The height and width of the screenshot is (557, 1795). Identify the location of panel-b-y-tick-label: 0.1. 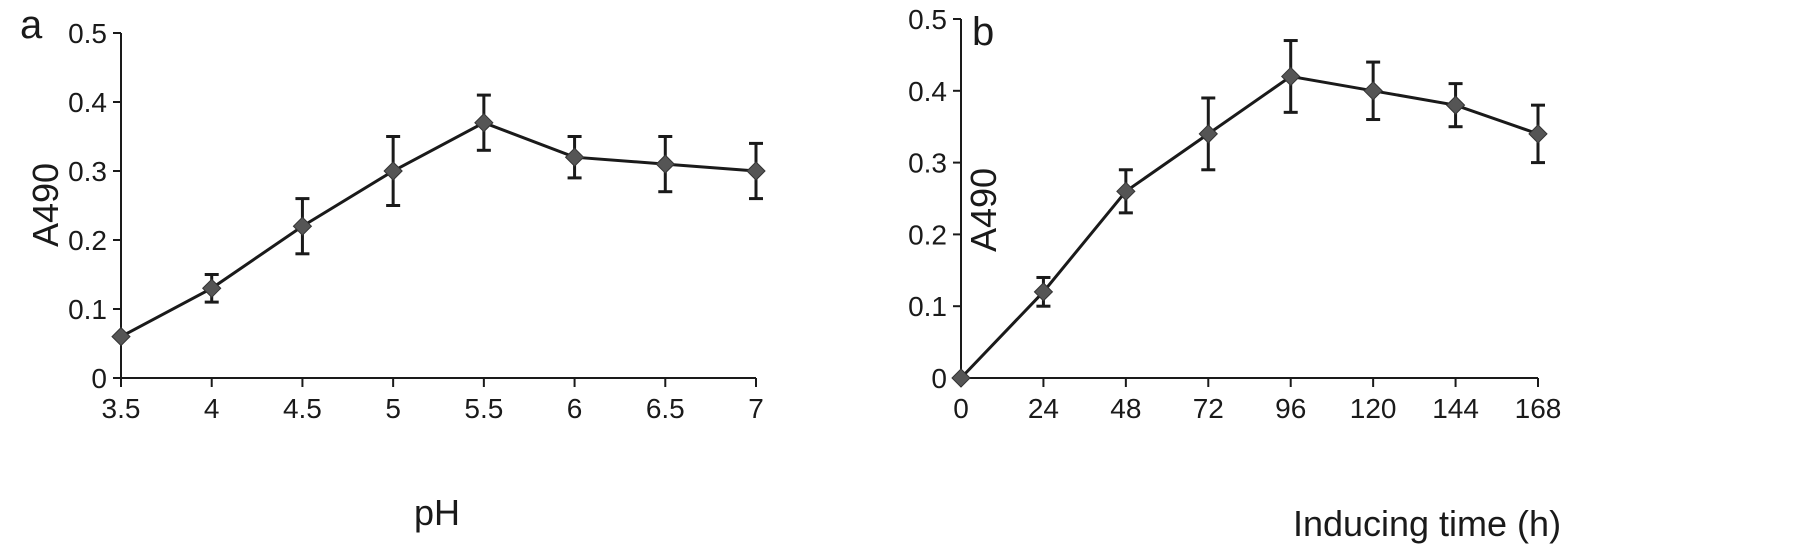
(927, 306).